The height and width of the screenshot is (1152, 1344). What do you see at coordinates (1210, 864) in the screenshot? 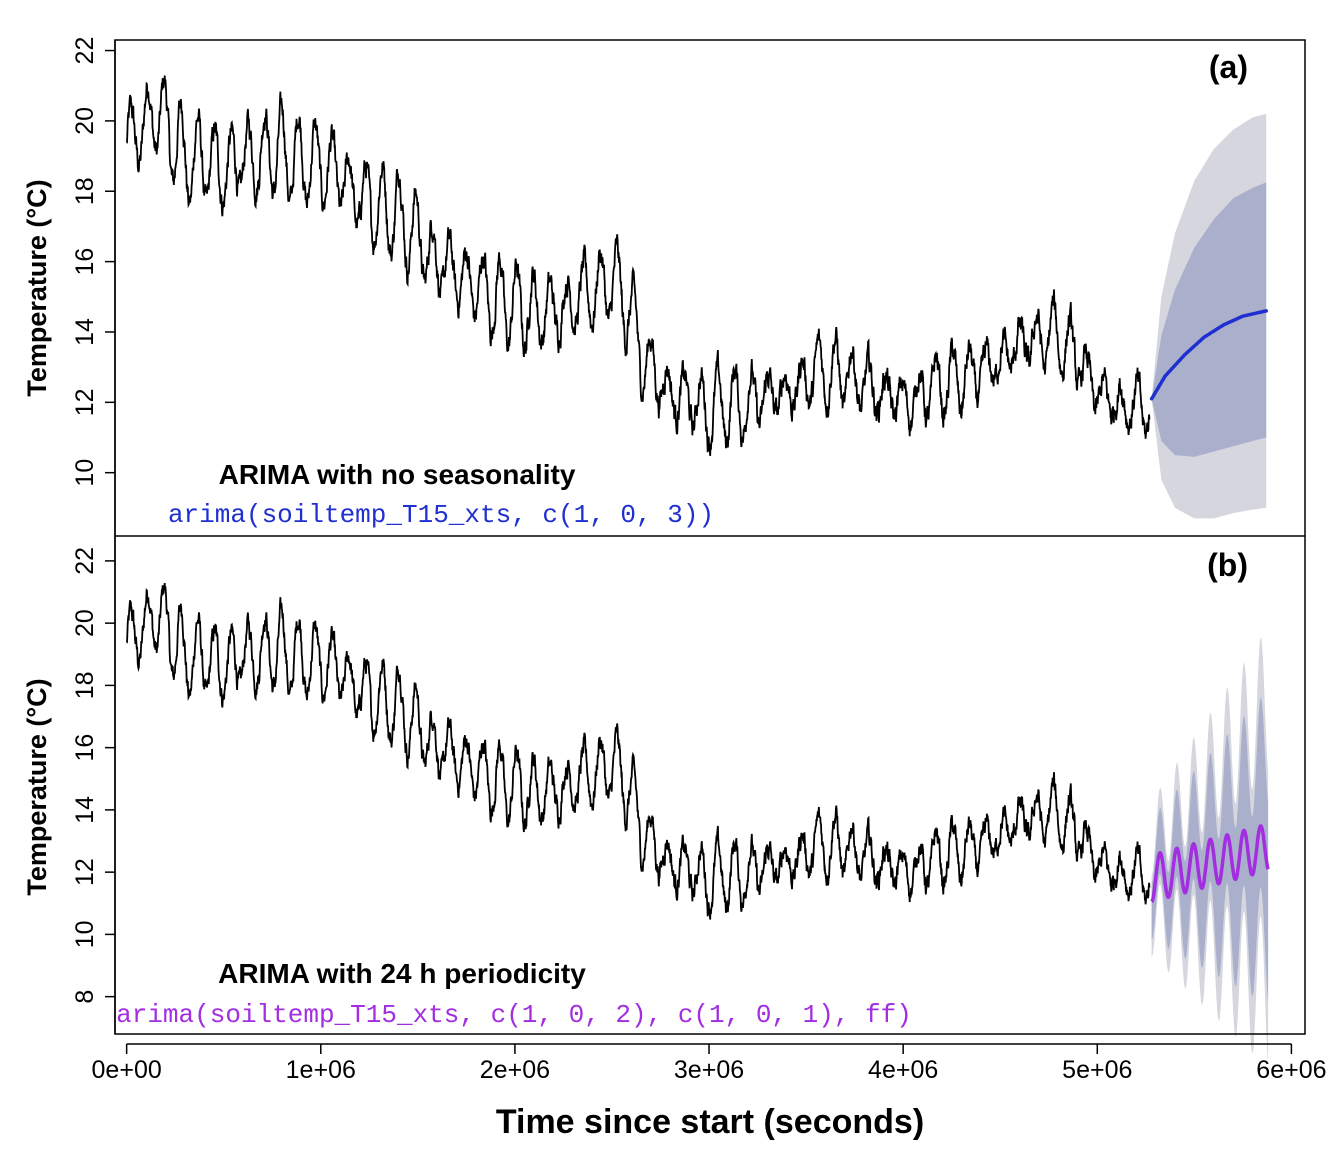
I see `forecast-mean-b` at bounding box center [1210, 864].